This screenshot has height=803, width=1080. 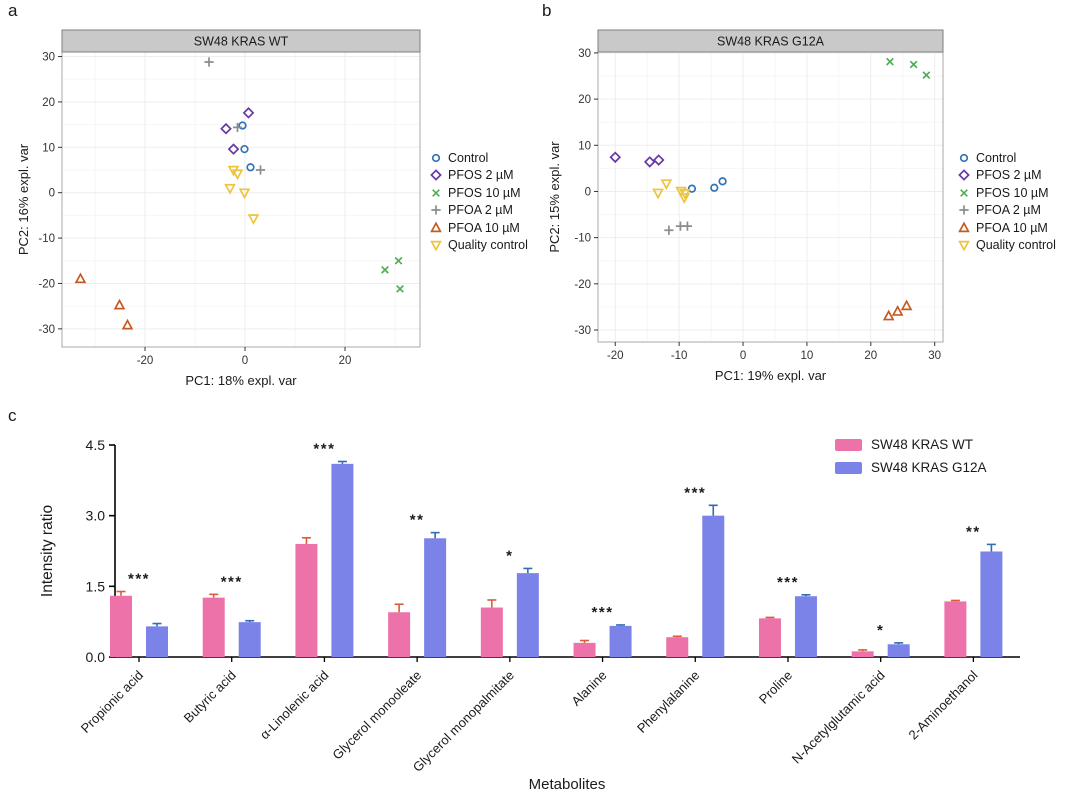 What do you see at coordinates (48, 103) in the screenshot?
I see `y-tick-label: 20` at bounding box center [48, 103].